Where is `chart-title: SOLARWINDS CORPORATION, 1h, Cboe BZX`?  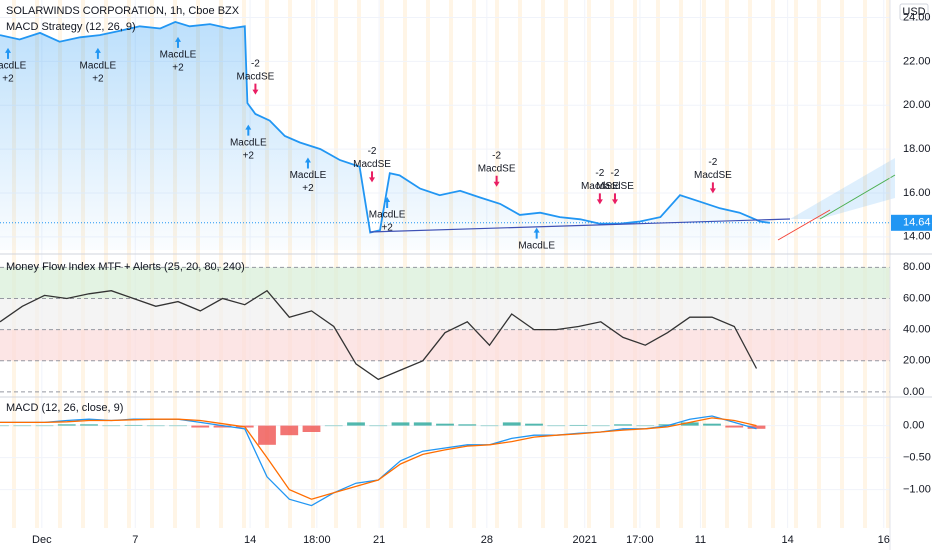 chart-title: SOLARWINDS CORPORATION, 1h, Cboe BZX is located at coordinates (123, 11).